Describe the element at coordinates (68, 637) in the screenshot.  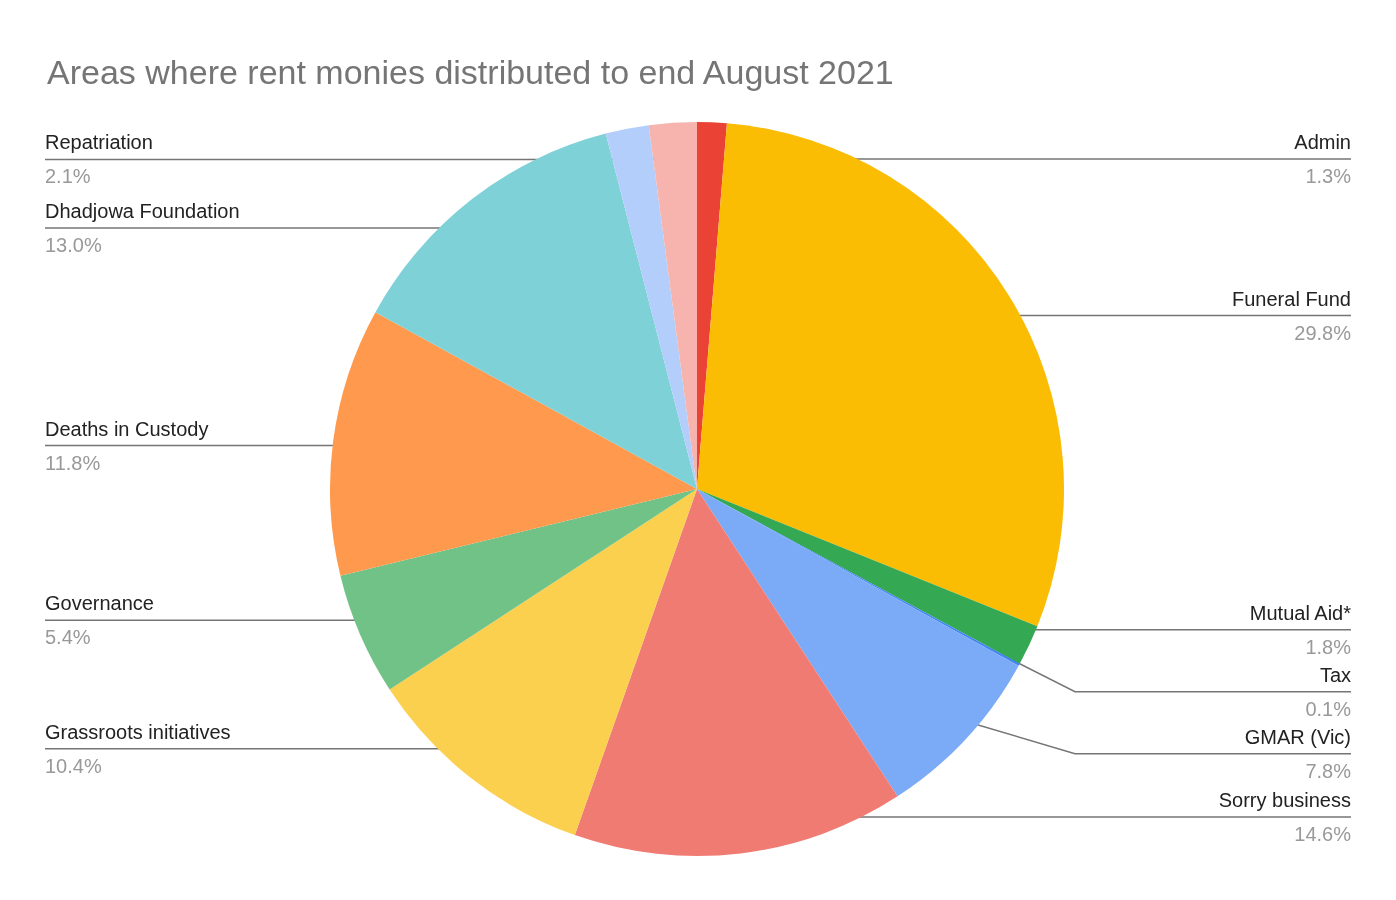
I see `data-label: 5.4%` at that location.